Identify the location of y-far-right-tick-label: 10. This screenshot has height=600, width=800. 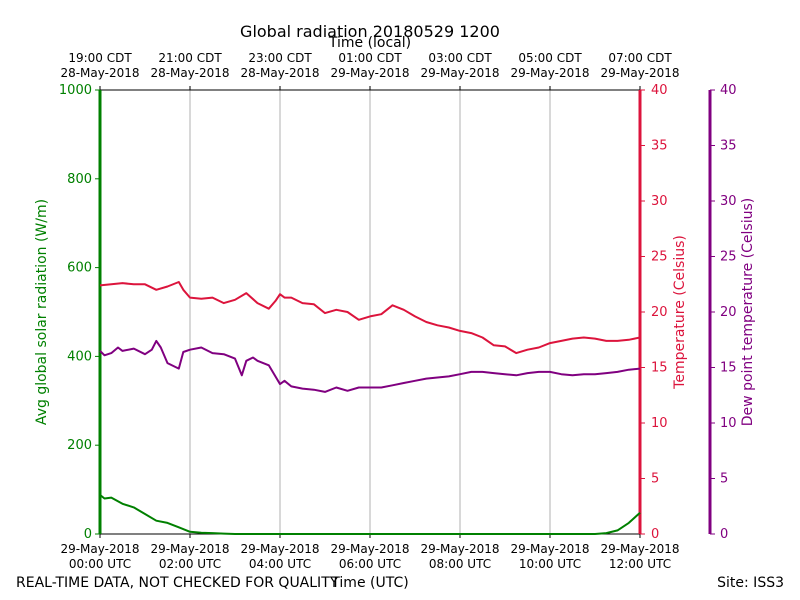
(728, 423).